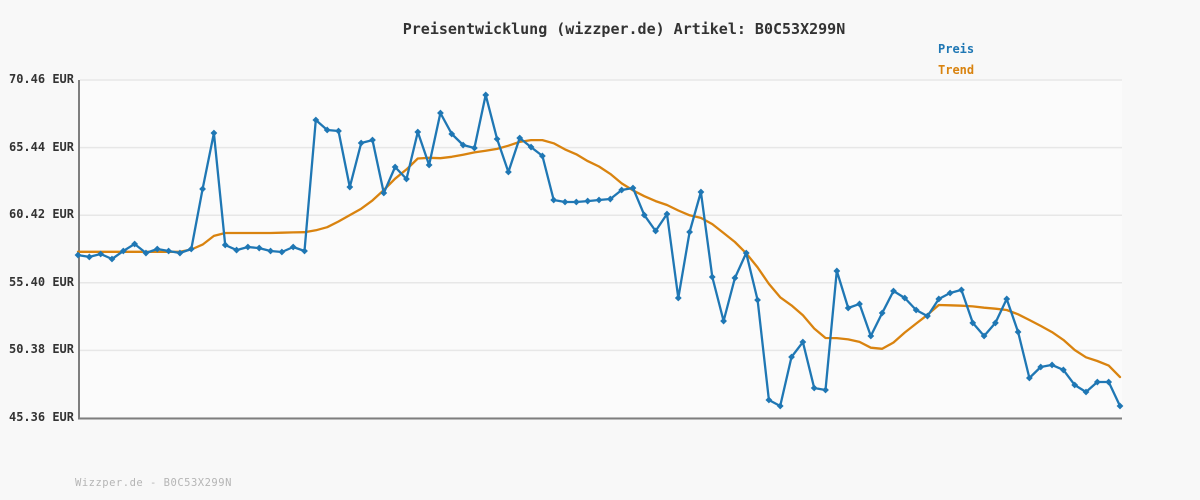  What do you see at coordinates (956, 49) in the screenshot?
I see `legend-item-preis: Preis` at bounding box center [956, 49].